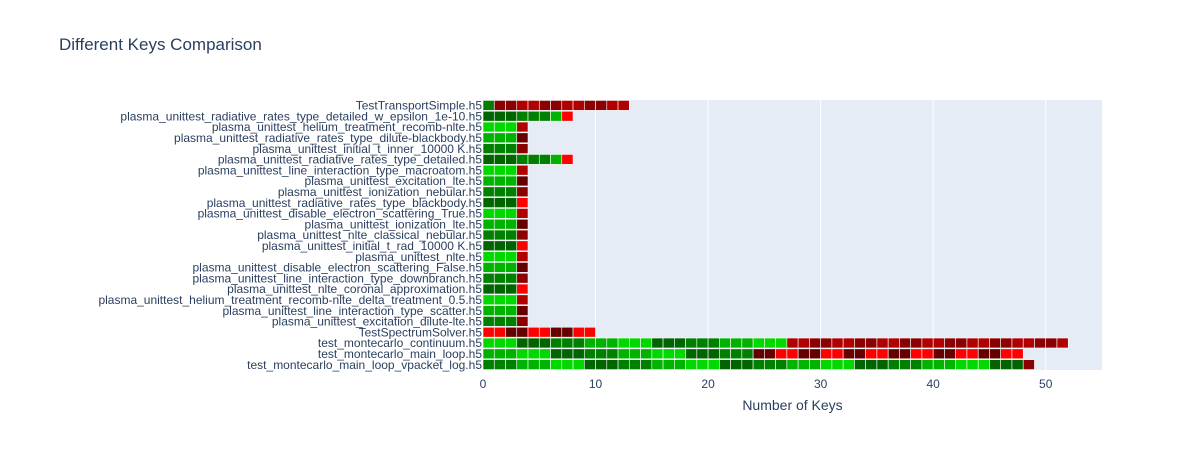 This screenshot has width=1182, height=450. What do you see at coordinates (400, 354) in the screenshot?
I see `y-tick-label: test_montecarlo_main_loop.h5` at bounding box center [400, 354].